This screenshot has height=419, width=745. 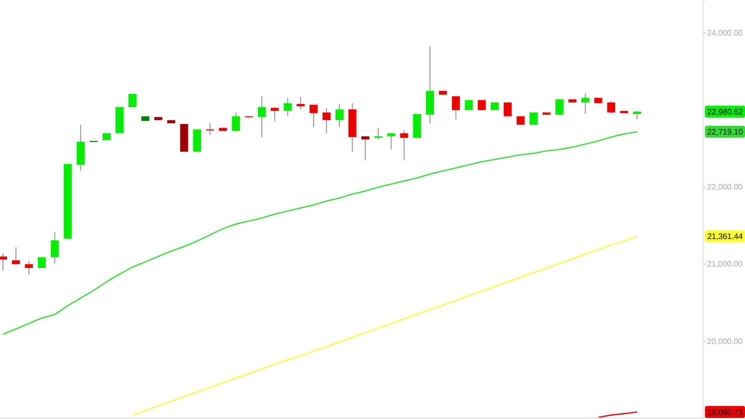 What do you see at coordinates (725, 187) in the screenshot?
I see `y-tick-label: 22,000.00` at bounding box center [725, 187].